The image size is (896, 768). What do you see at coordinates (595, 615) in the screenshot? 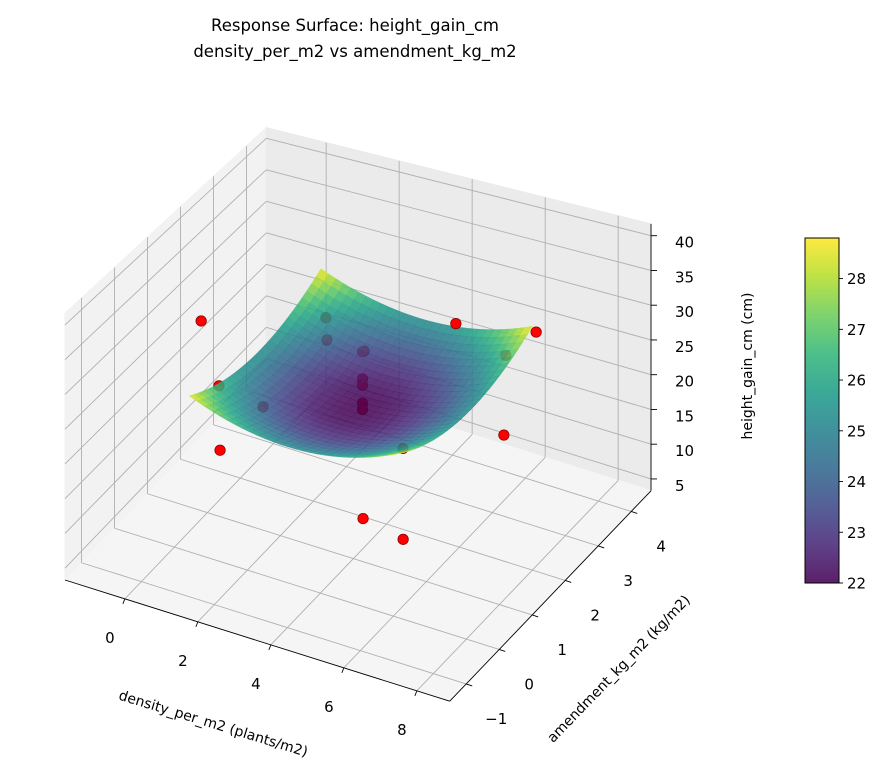
I see `y-tick-label: 2` at bounding box center [595, 615].